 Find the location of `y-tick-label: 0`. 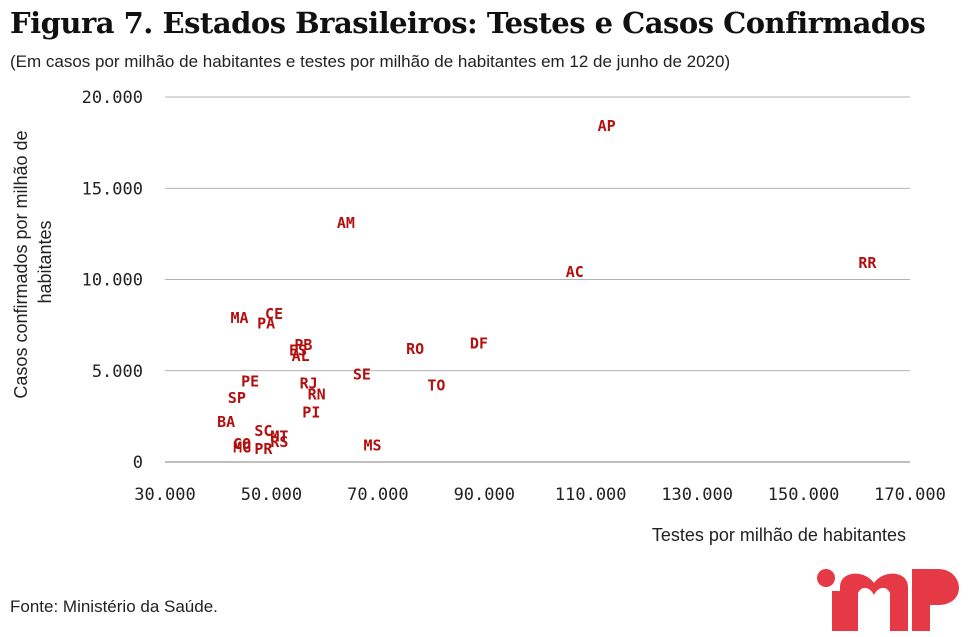

y-tick-label: 0 is located at coordinates (138, 463).